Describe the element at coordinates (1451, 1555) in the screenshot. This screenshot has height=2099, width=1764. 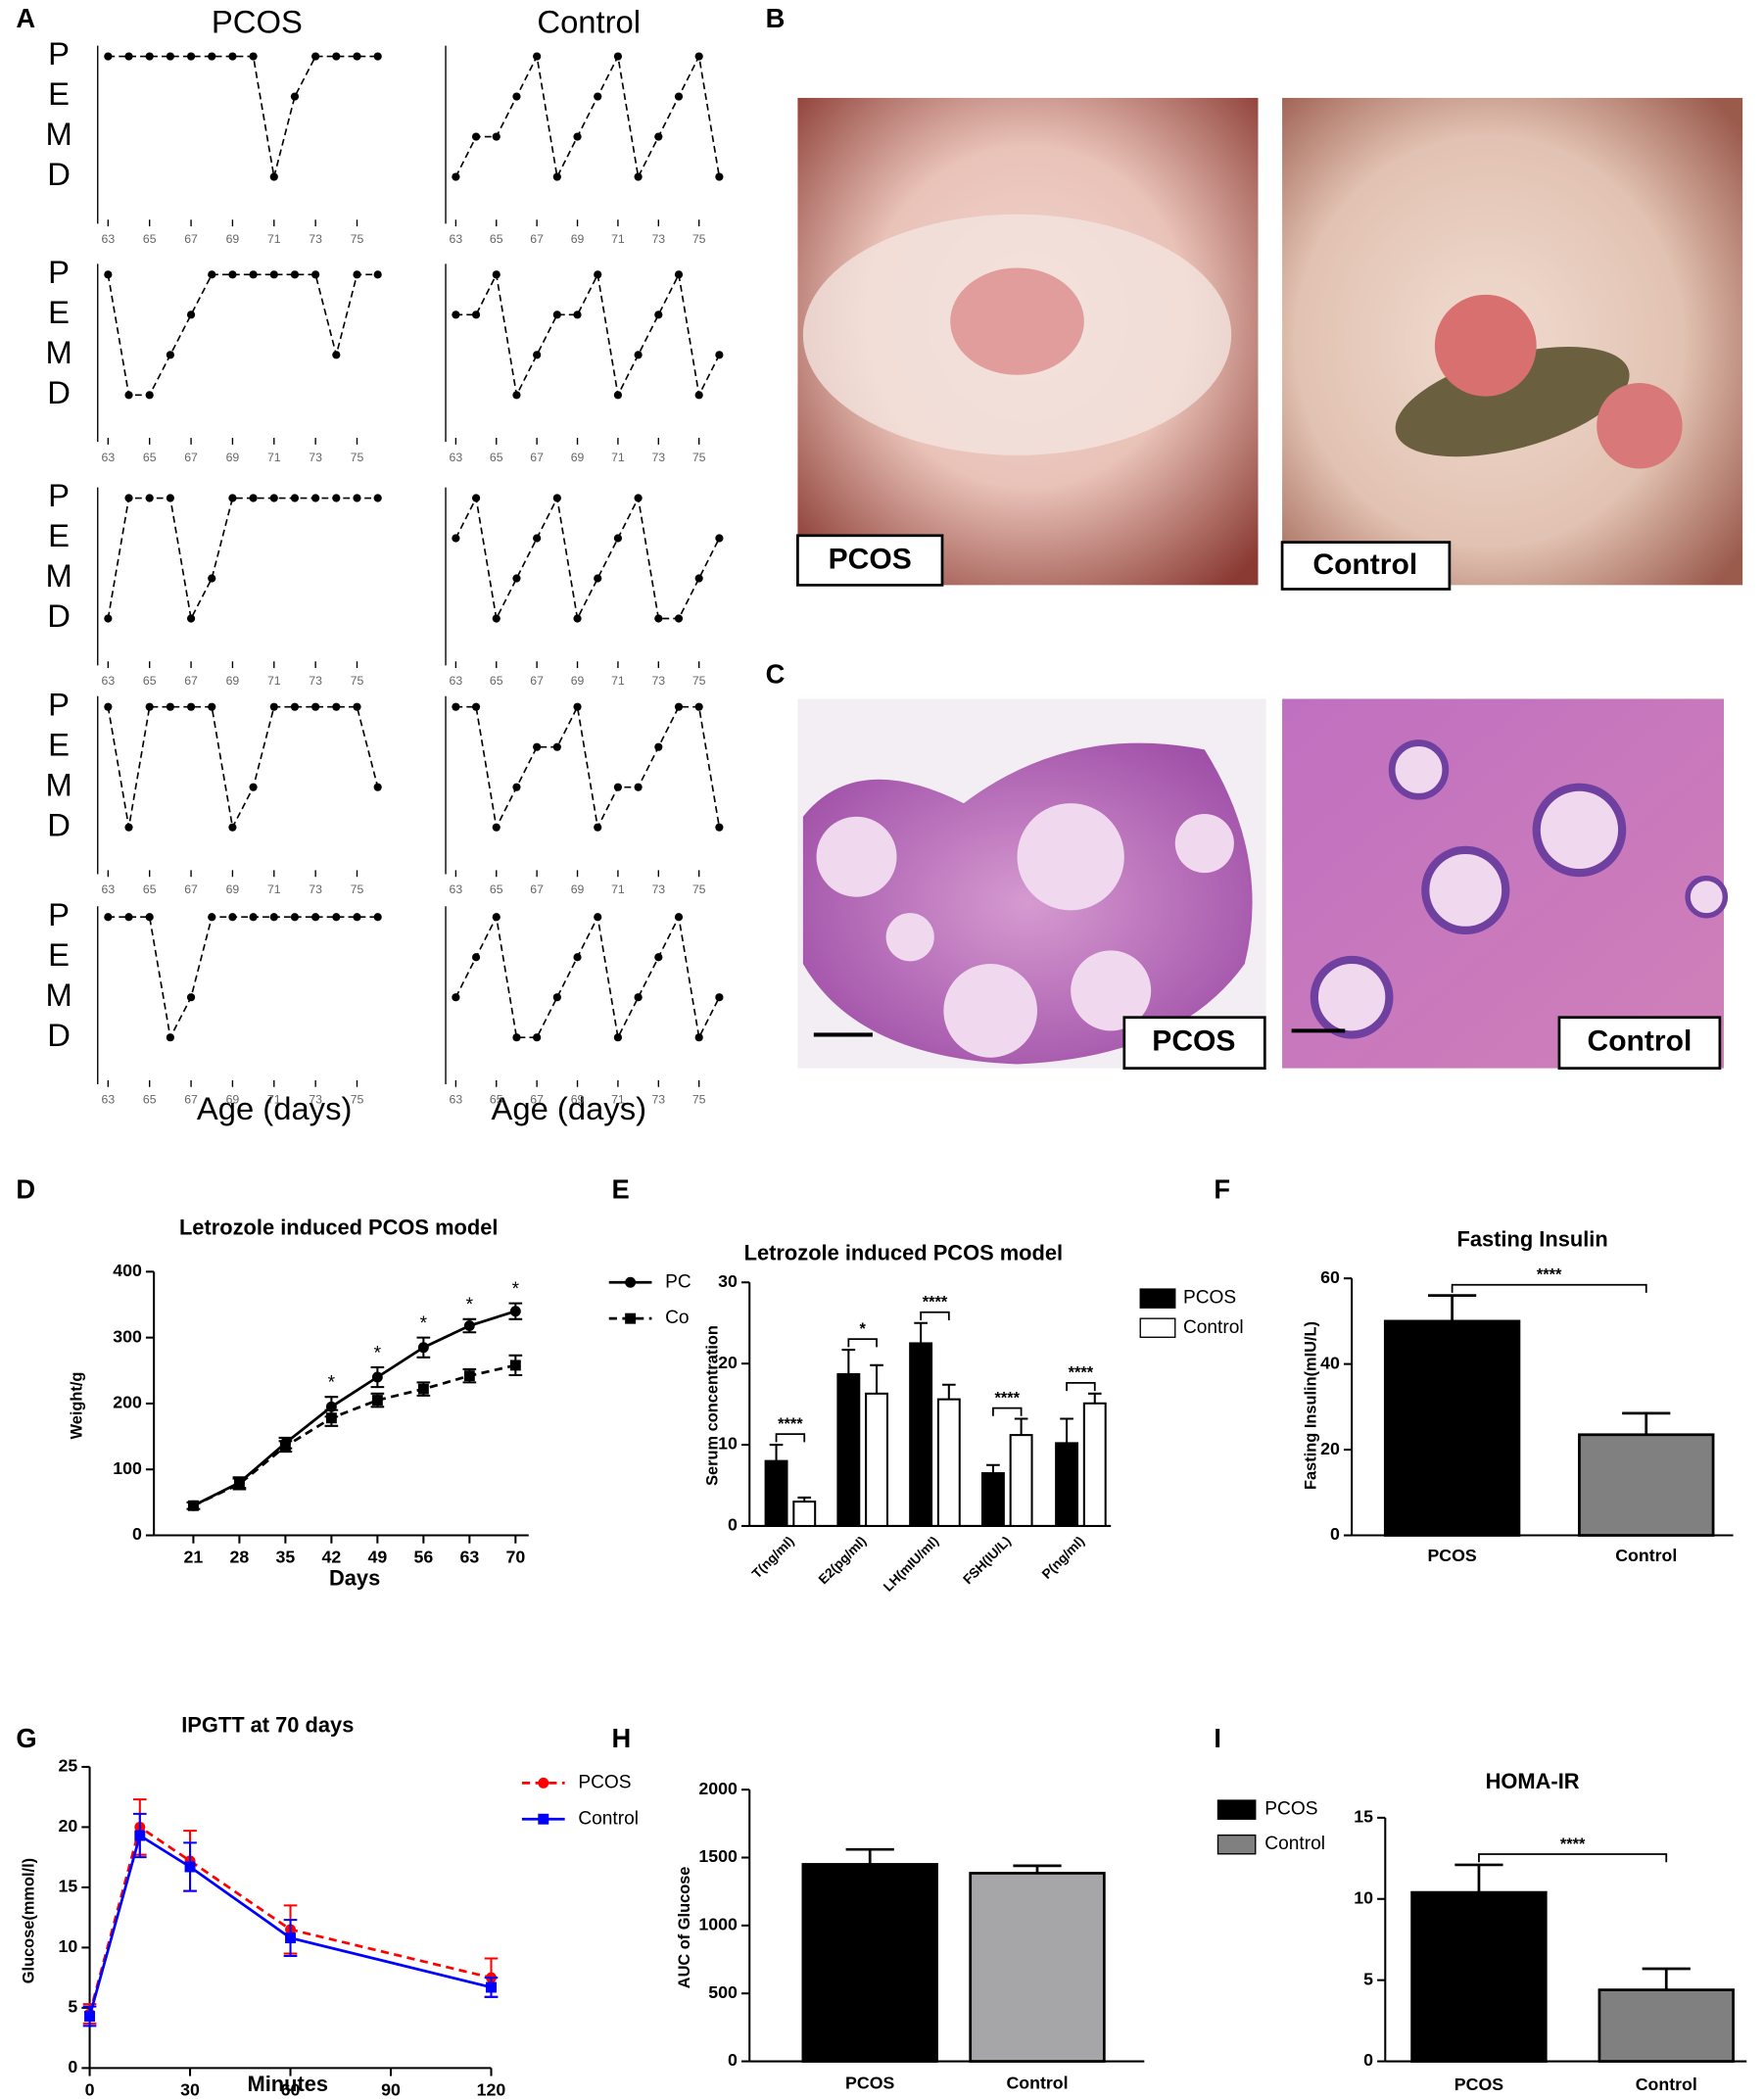
I see `x-tick-label: PCOS` at that location.